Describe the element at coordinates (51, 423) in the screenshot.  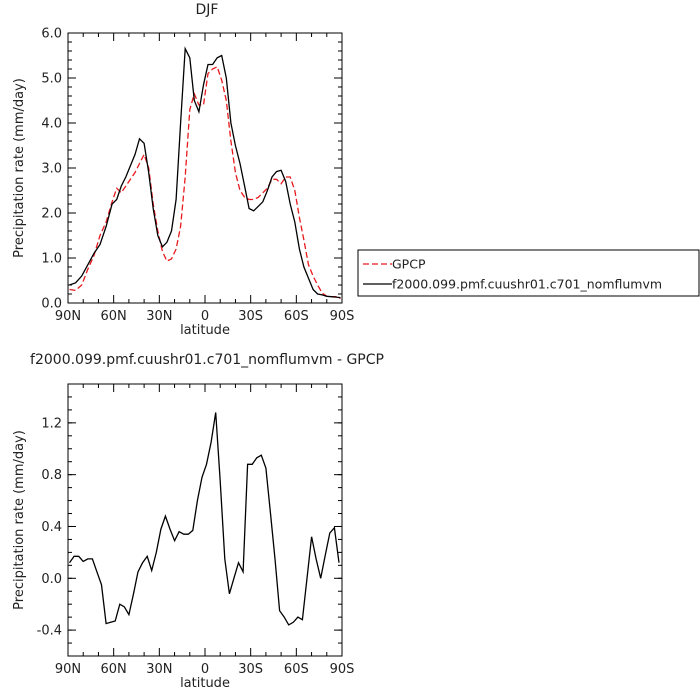
I see `chart2-ytick-label-4: 1.2` at that location.